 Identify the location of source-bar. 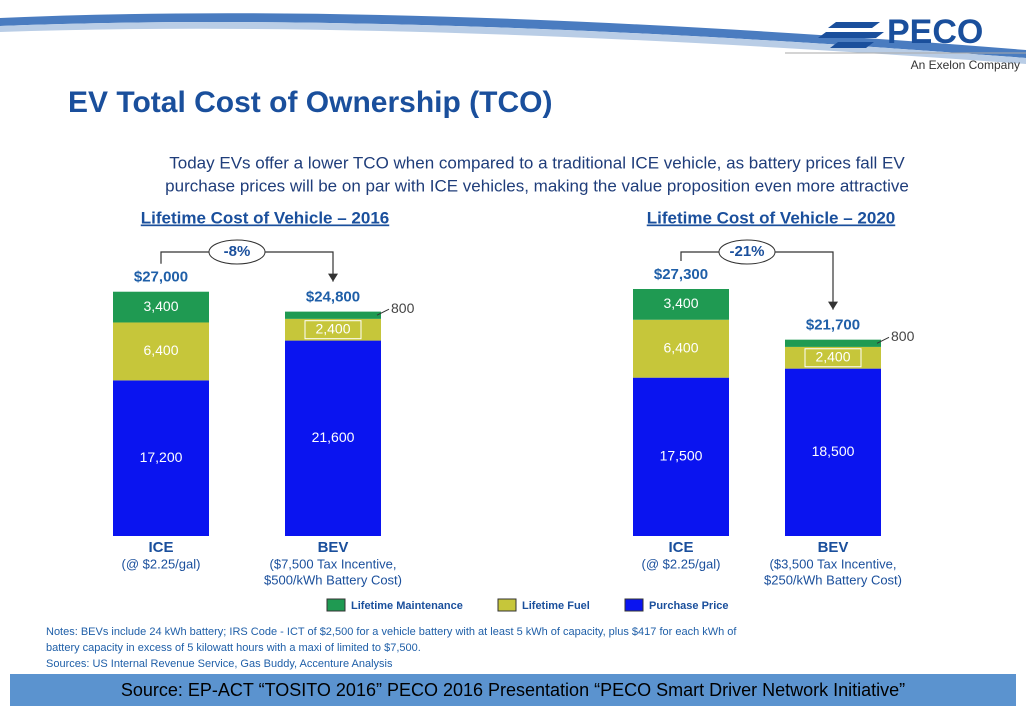
(513, 690).